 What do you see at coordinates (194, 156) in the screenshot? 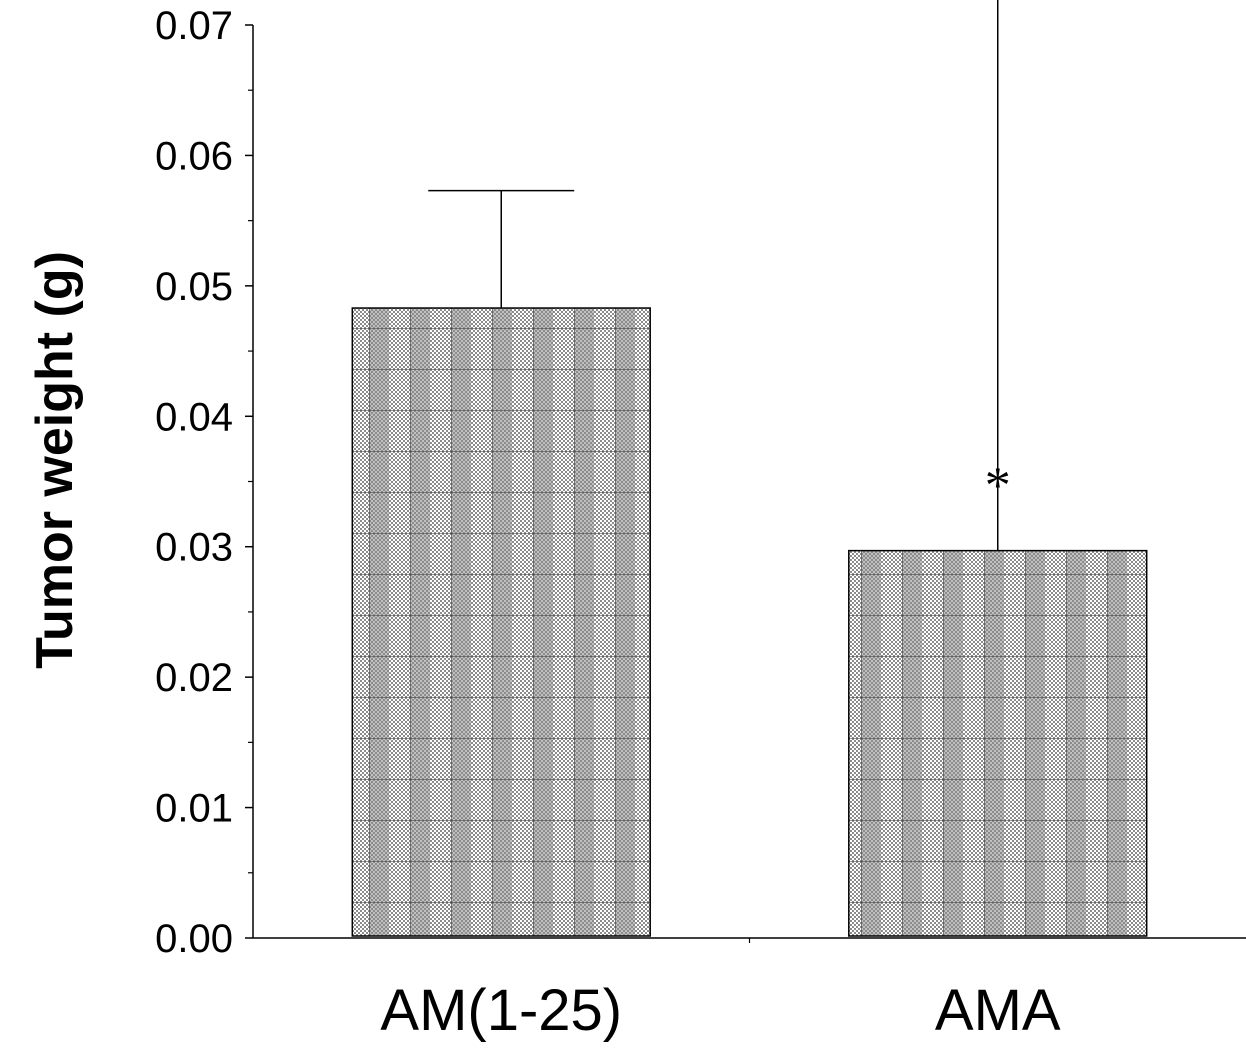
I see `y-tick-label: 0.06` at bounding box center [194, 156].